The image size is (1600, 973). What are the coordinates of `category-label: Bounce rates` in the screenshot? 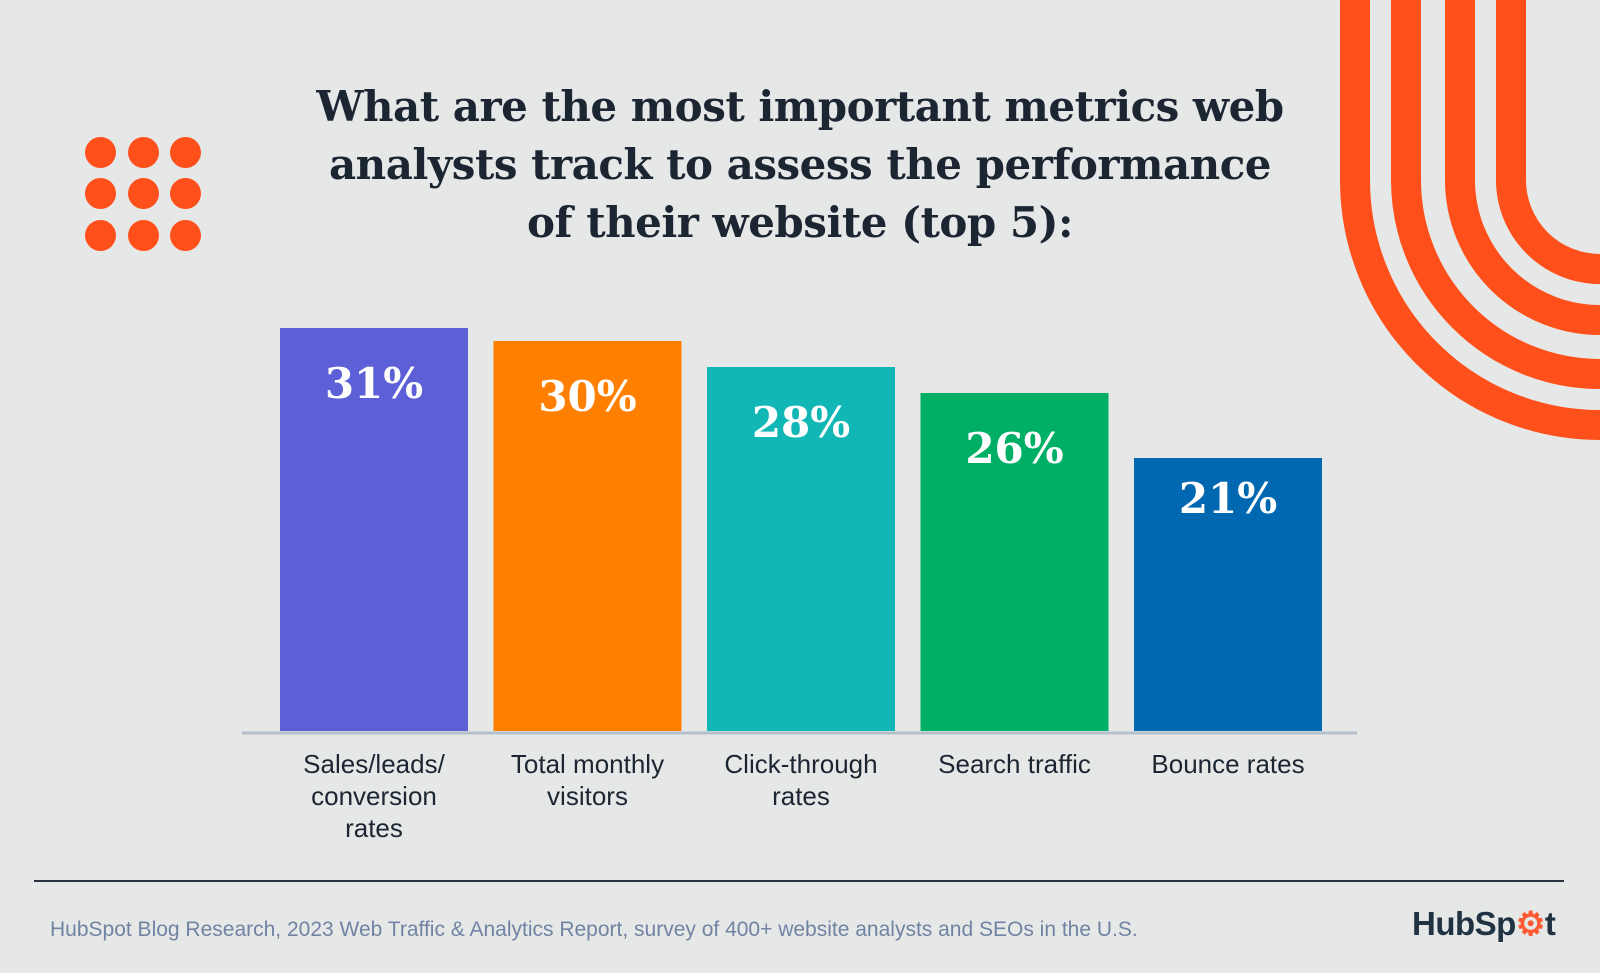 It's located at (1228, 764).